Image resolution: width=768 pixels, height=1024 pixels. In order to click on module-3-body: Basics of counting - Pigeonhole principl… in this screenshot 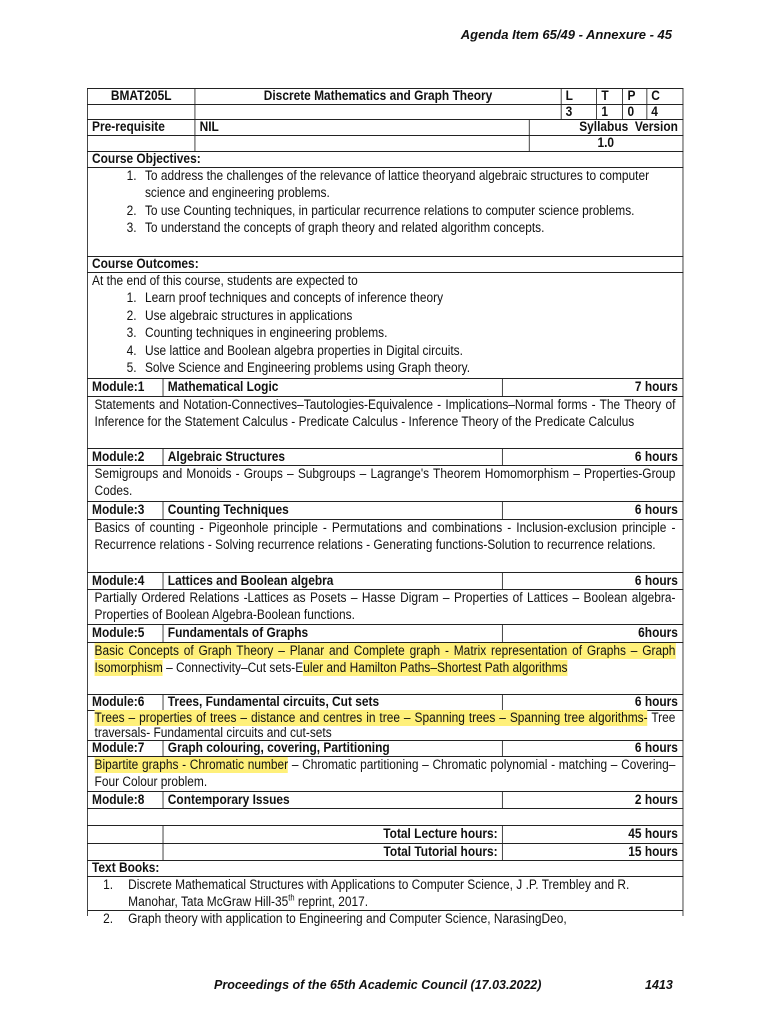, I will do `click(385, 545)`.